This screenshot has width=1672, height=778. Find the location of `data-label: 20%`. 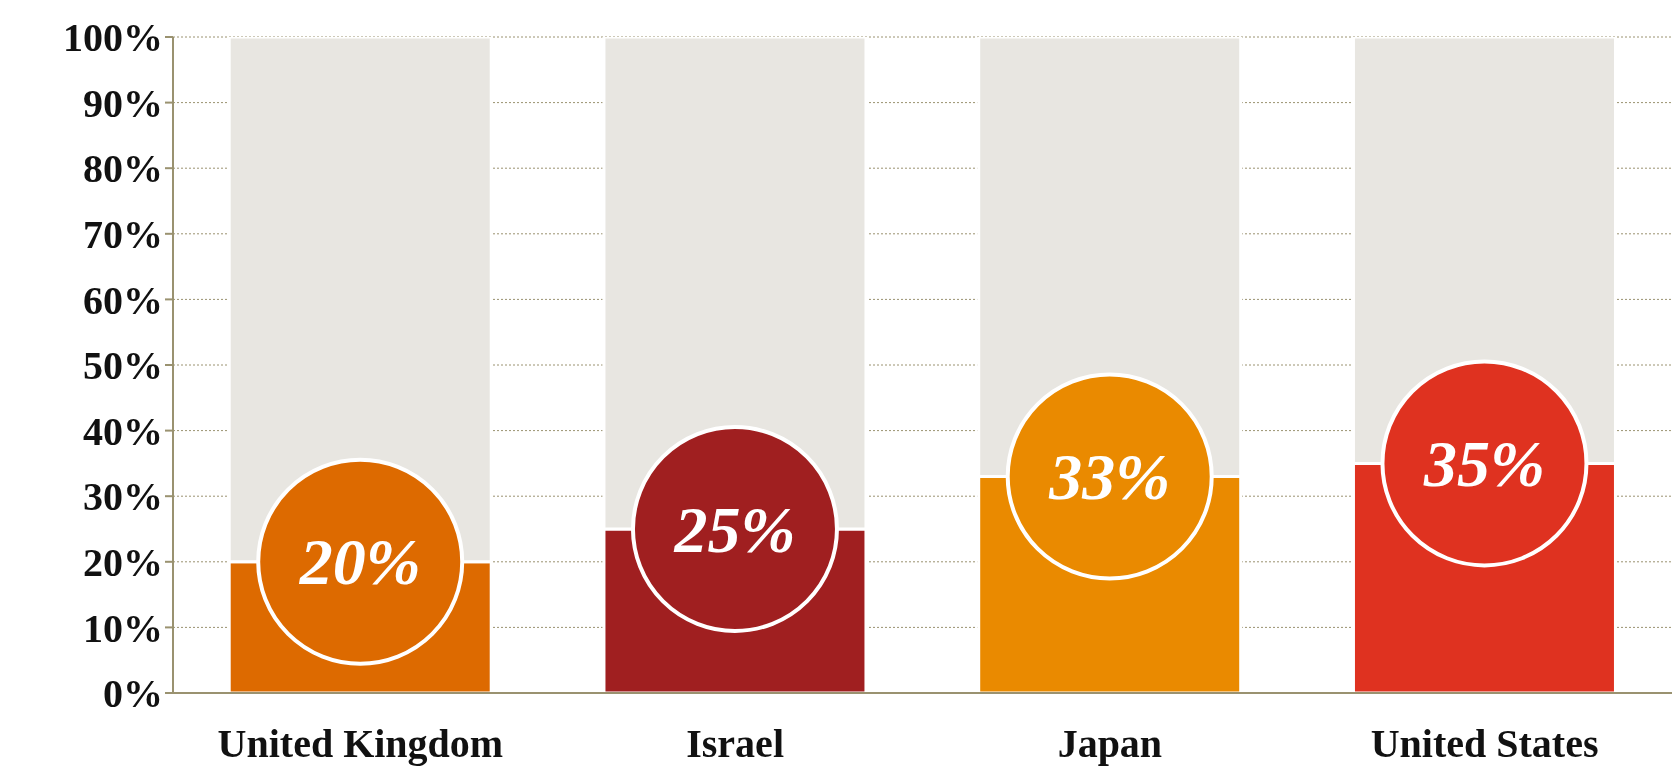

data-label: 20% is located at coordinates (359, 562).